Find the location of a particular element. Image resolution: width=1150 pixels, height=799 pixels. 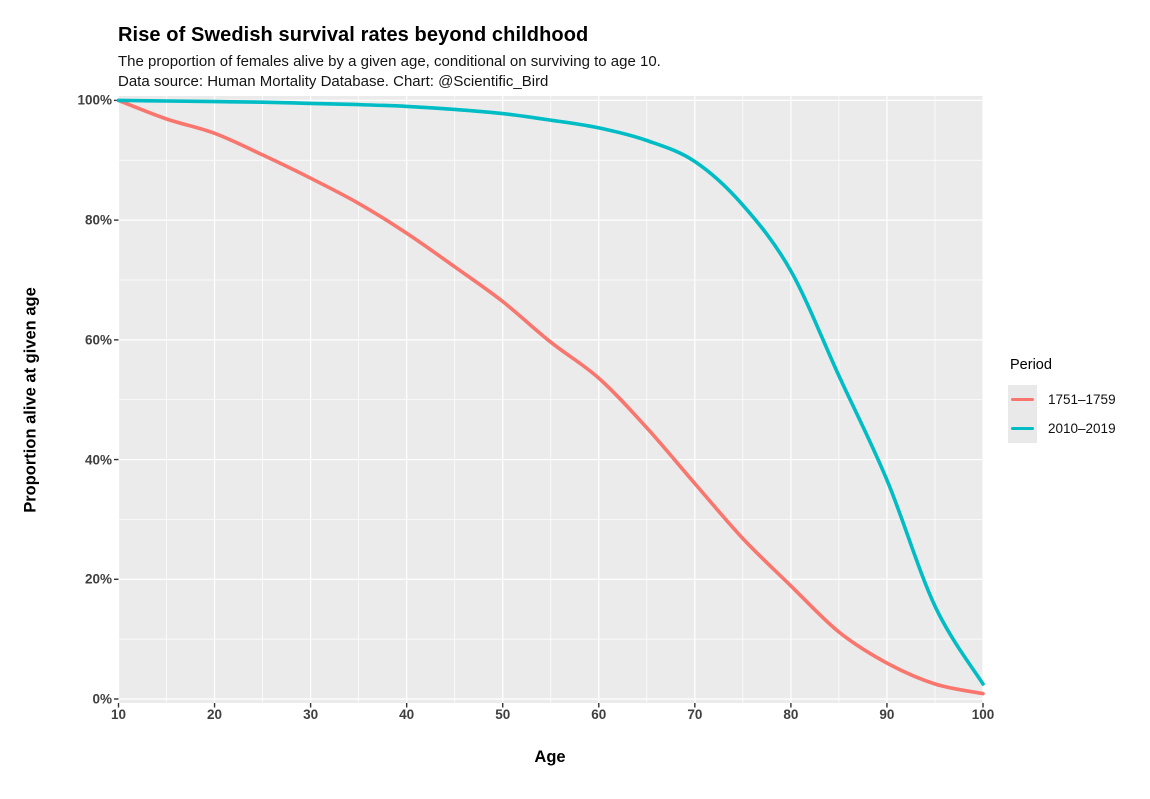

x-tick-label: 100 is located at coordinates (983, 714).